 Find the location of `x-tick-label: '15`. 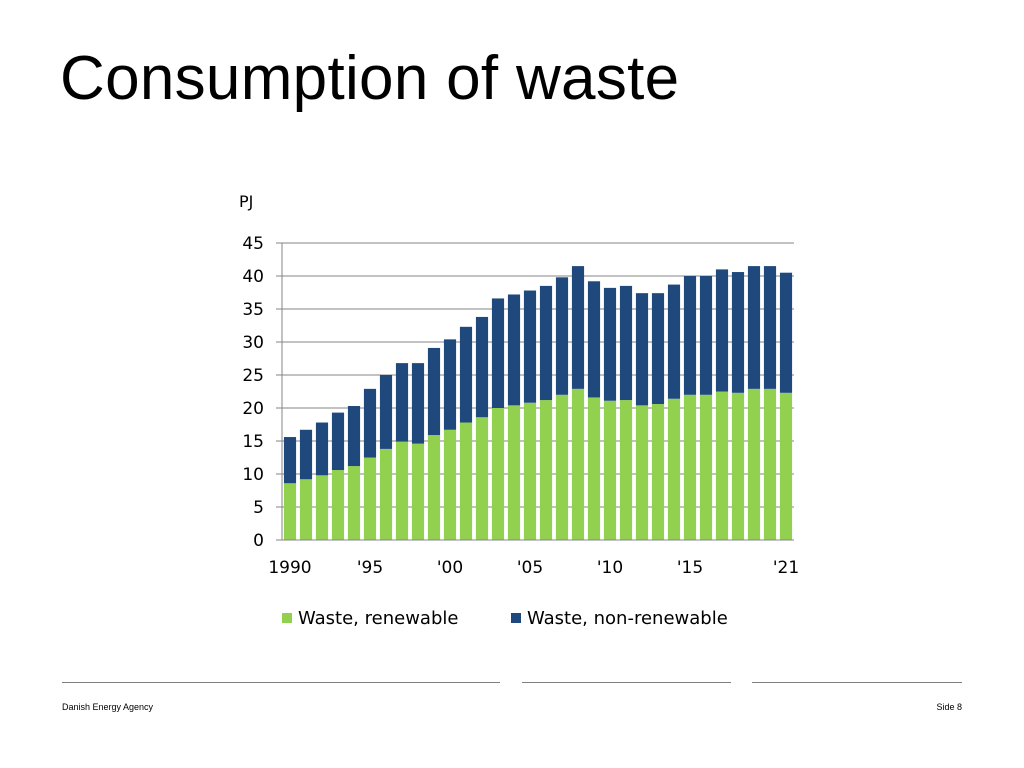

x-tick-label: '15 is located at coordinates (690, 568).